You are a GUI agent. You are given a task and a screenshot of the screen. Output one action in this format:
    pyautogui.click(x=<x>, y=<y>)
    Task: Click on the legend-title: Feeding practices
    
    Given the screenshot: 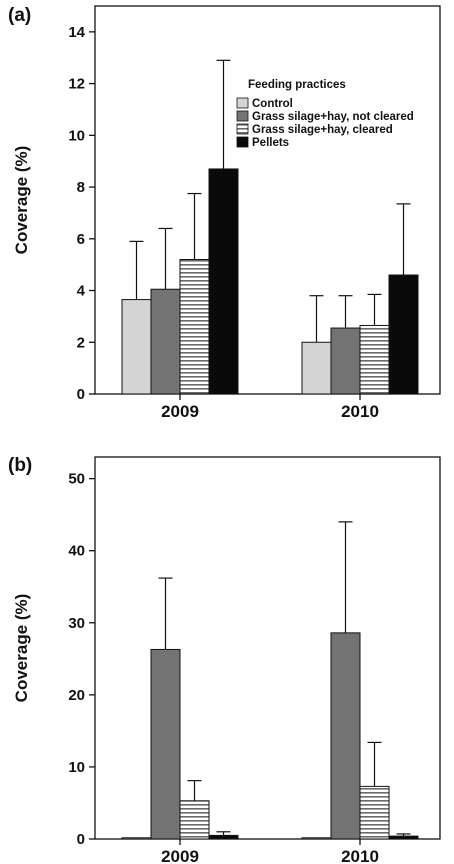 What is the action you would take?
    pyautogui.click(x=297, y=85)
    